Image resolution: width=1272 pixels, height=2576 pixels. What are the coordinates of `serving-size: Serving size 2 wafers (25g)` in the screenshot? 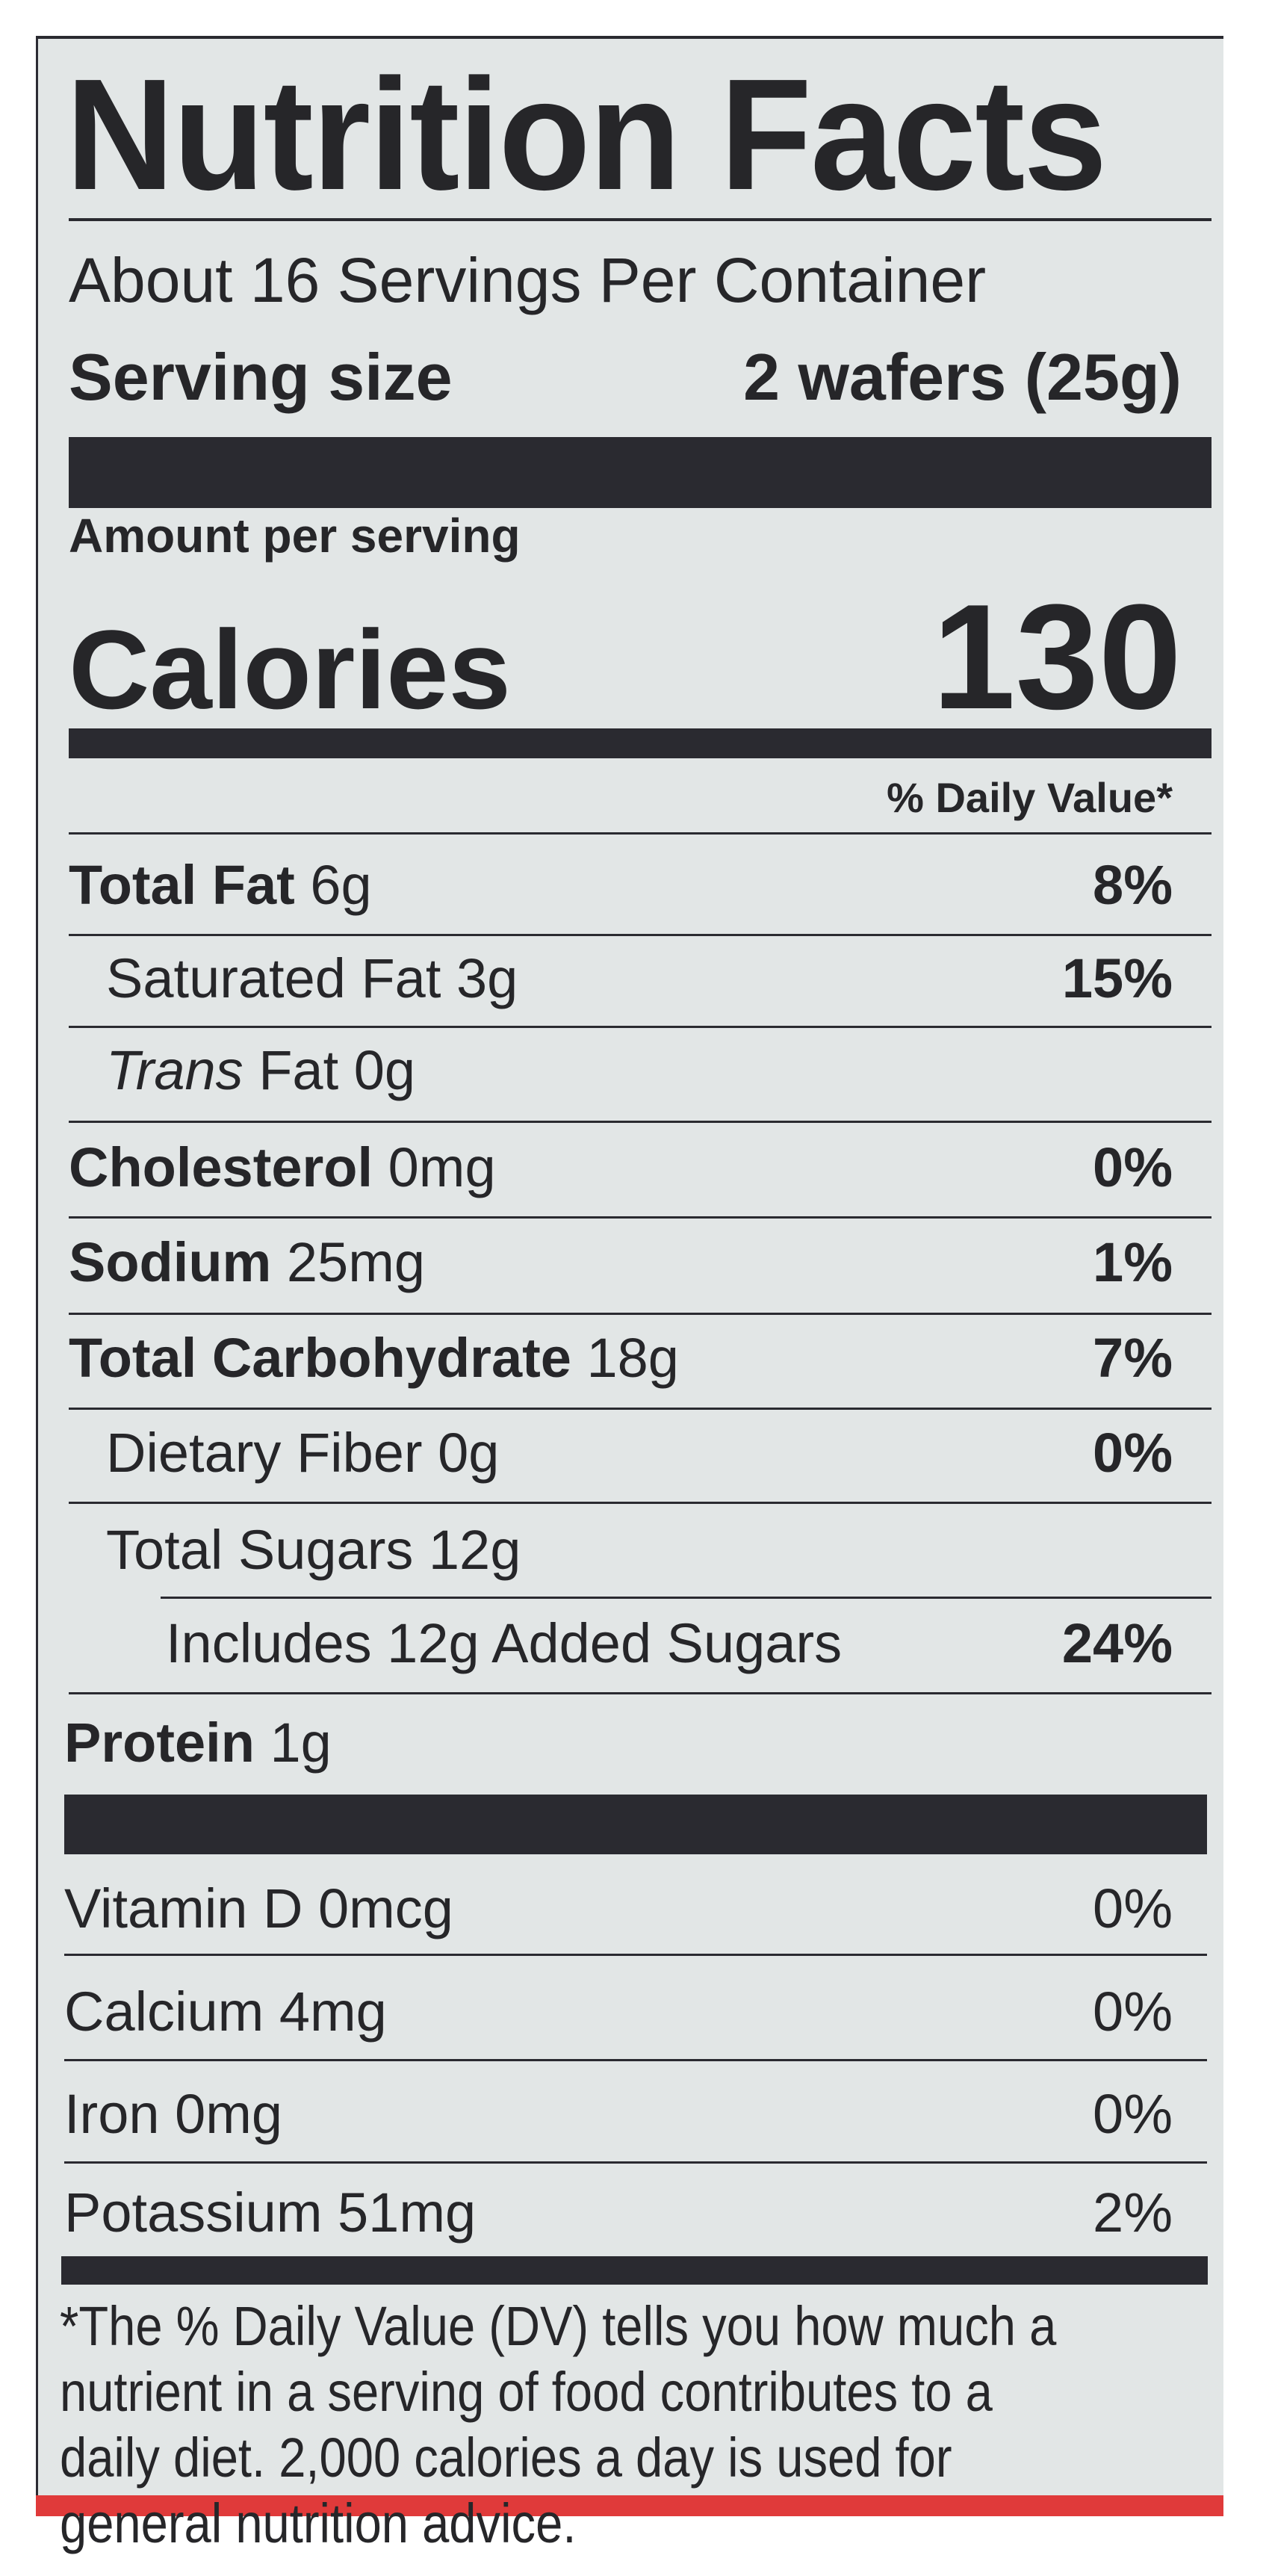 It's located at (625, 377).